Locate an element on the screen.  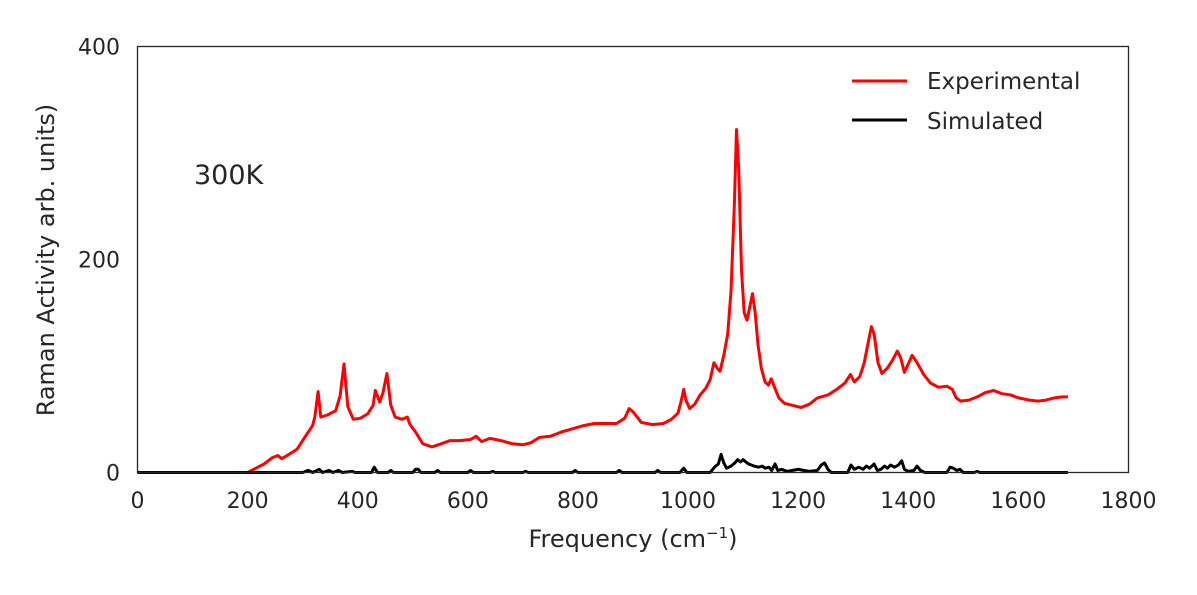
y-tick-label: 0 is located at coordinates (113, 474).